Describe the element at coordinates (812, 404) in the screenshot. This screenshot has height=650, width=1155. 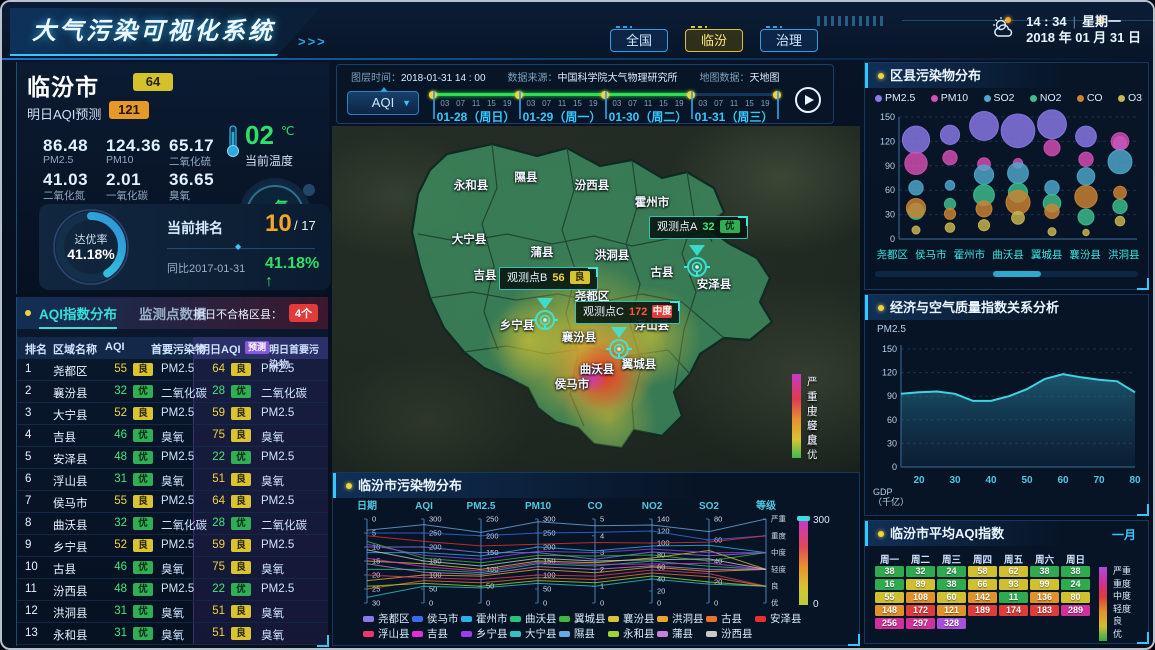
I see `severity-level-label: 重度` at that location.